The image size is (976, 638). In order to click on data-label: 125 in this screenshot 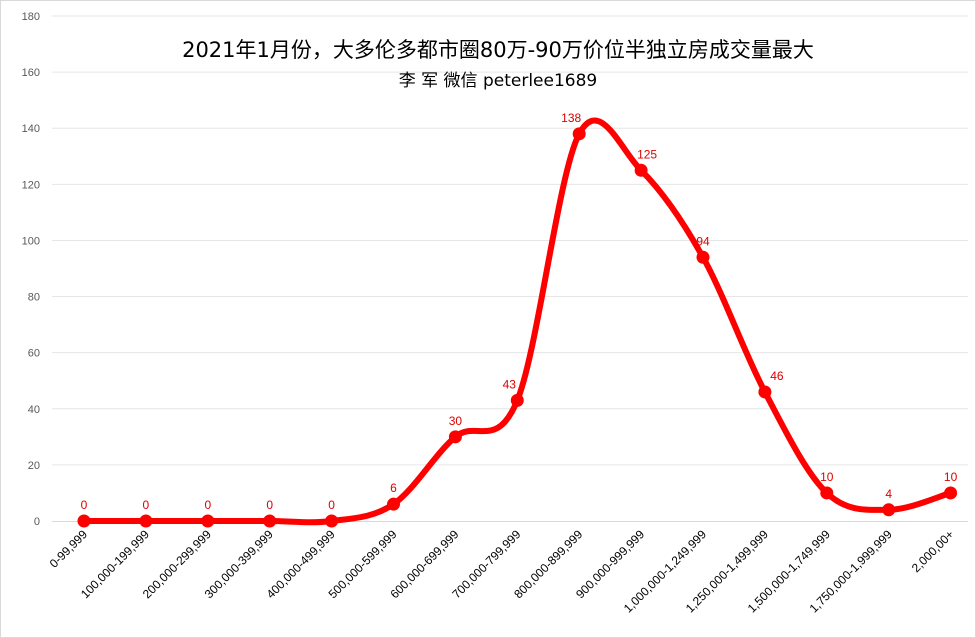, I will do `click(647, 154)`.